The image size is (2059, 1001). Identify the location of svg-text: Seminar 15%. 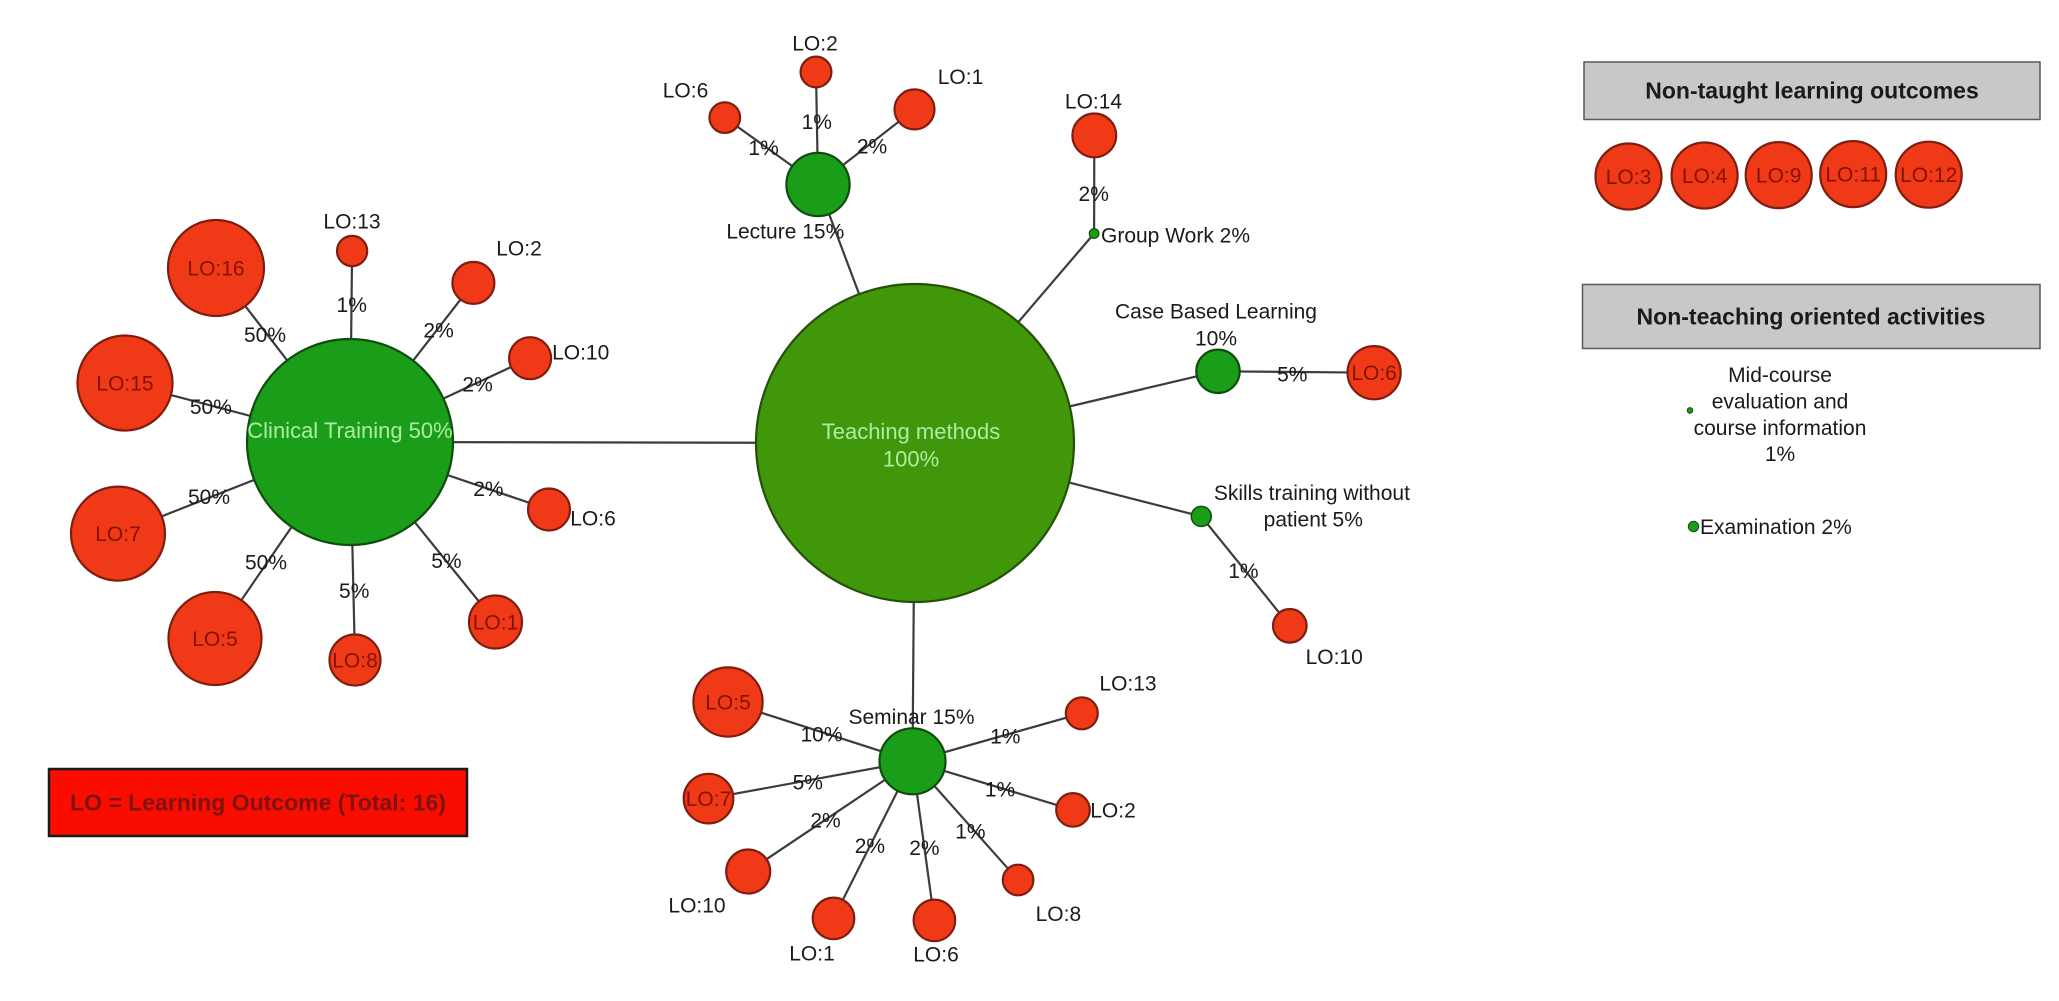
(911, 717).